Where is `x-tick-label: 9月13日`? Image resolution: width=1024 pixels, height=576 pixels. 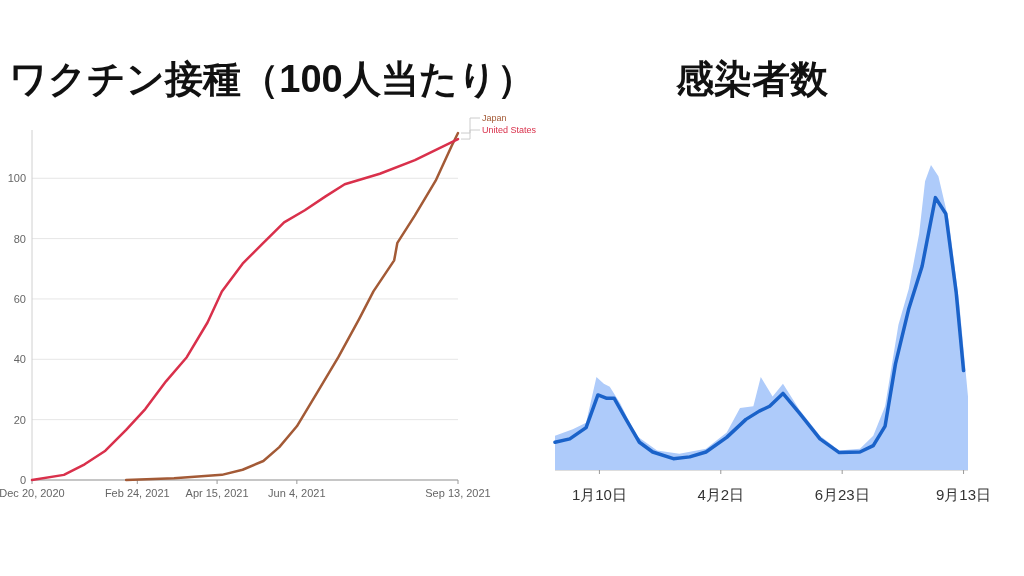 x-tick-label: 9月13日 is located at coordinates (964, 494).